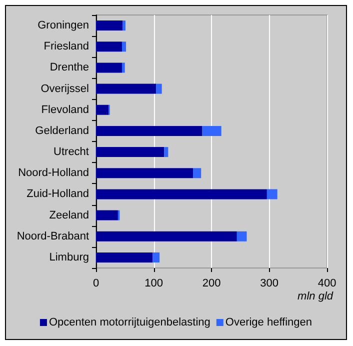 This screenshot has height=346, width=353. Describe the element at coordinates (69, 68) in the screenshot. I see `y-tick-label: Drenthe` at that location.